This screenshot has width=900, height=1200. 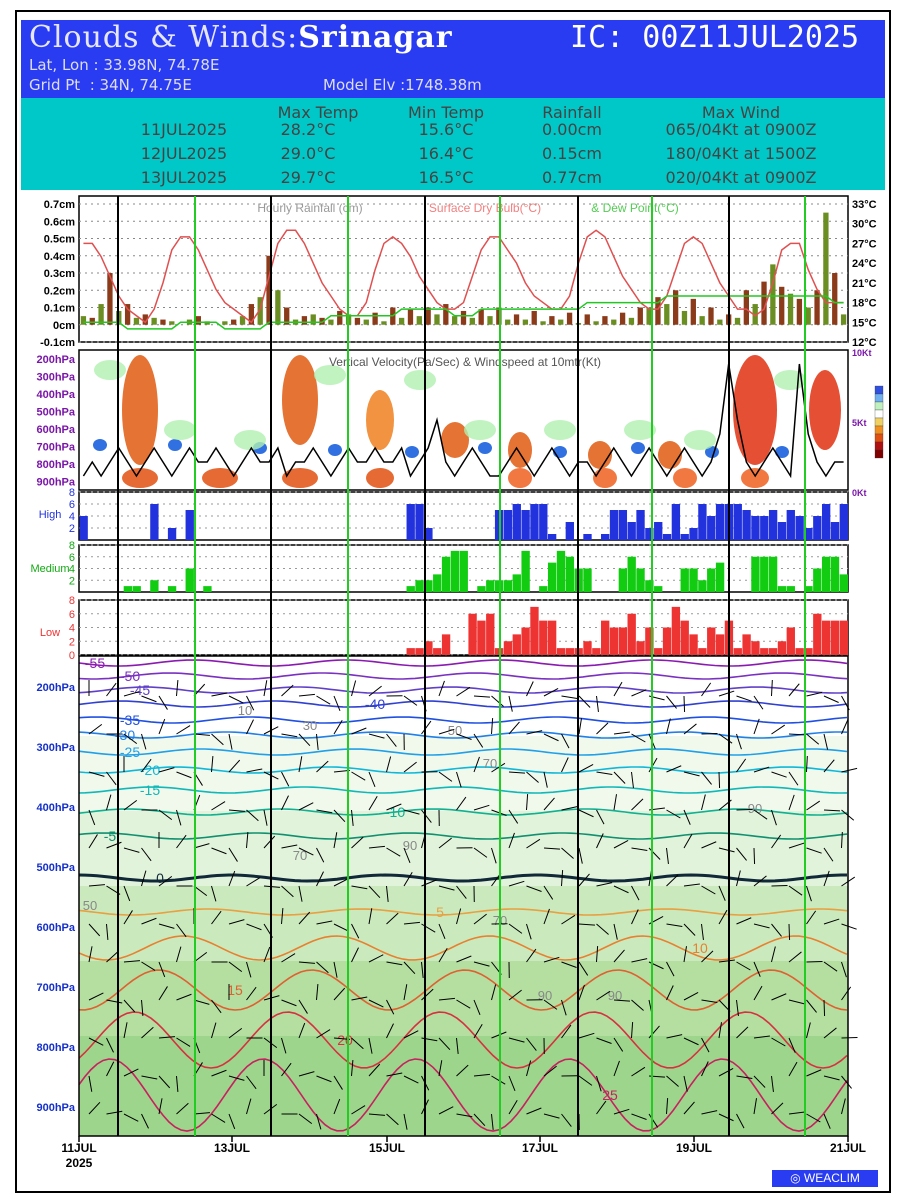 I want to click on row2-date: 12JUL2025, so click(x=184, y=153).